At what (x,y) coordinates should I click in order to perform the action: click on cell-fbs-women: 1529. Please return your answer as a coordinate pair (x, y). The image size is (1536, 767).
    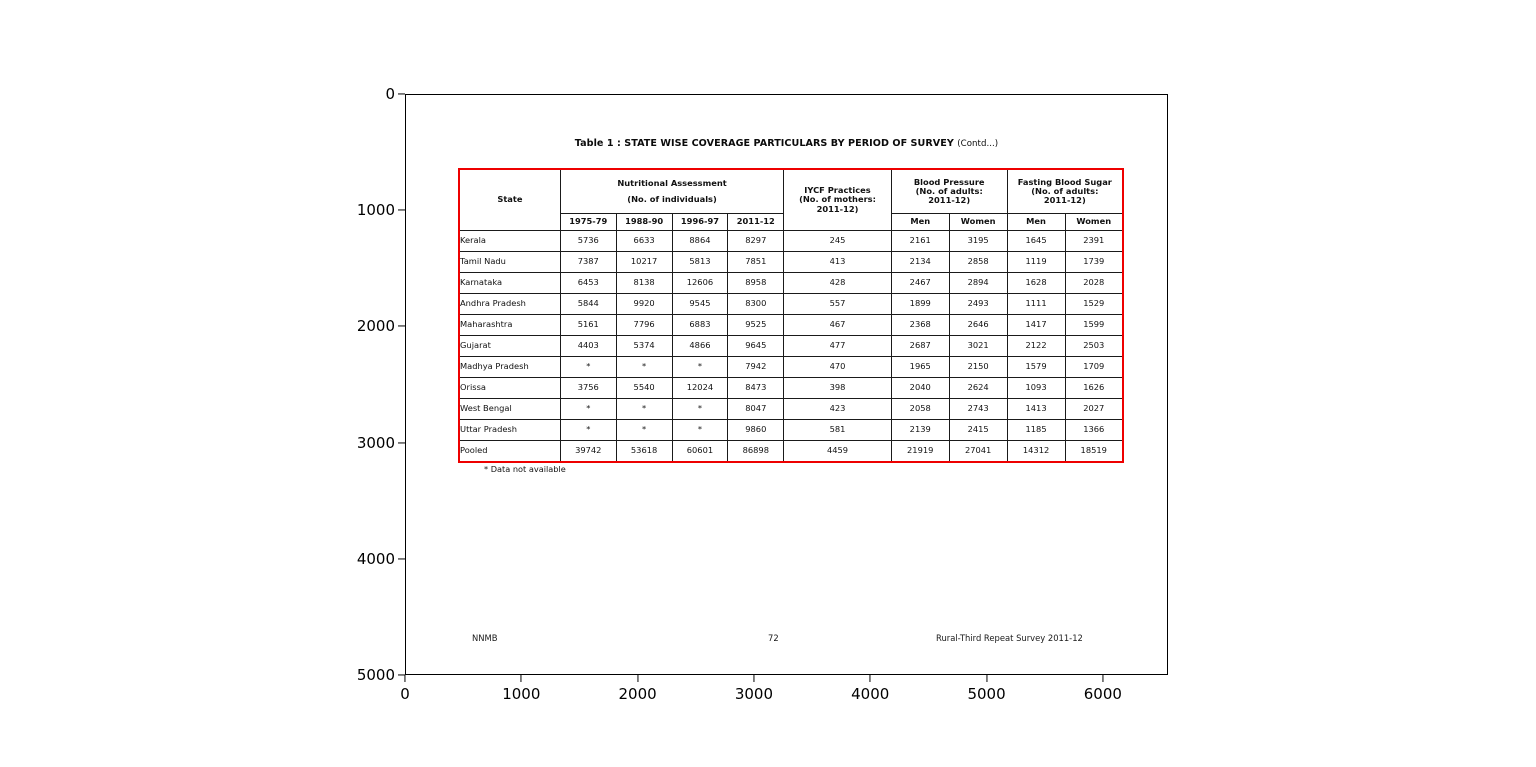
    Looking at the image, I should click on (1094, 304).